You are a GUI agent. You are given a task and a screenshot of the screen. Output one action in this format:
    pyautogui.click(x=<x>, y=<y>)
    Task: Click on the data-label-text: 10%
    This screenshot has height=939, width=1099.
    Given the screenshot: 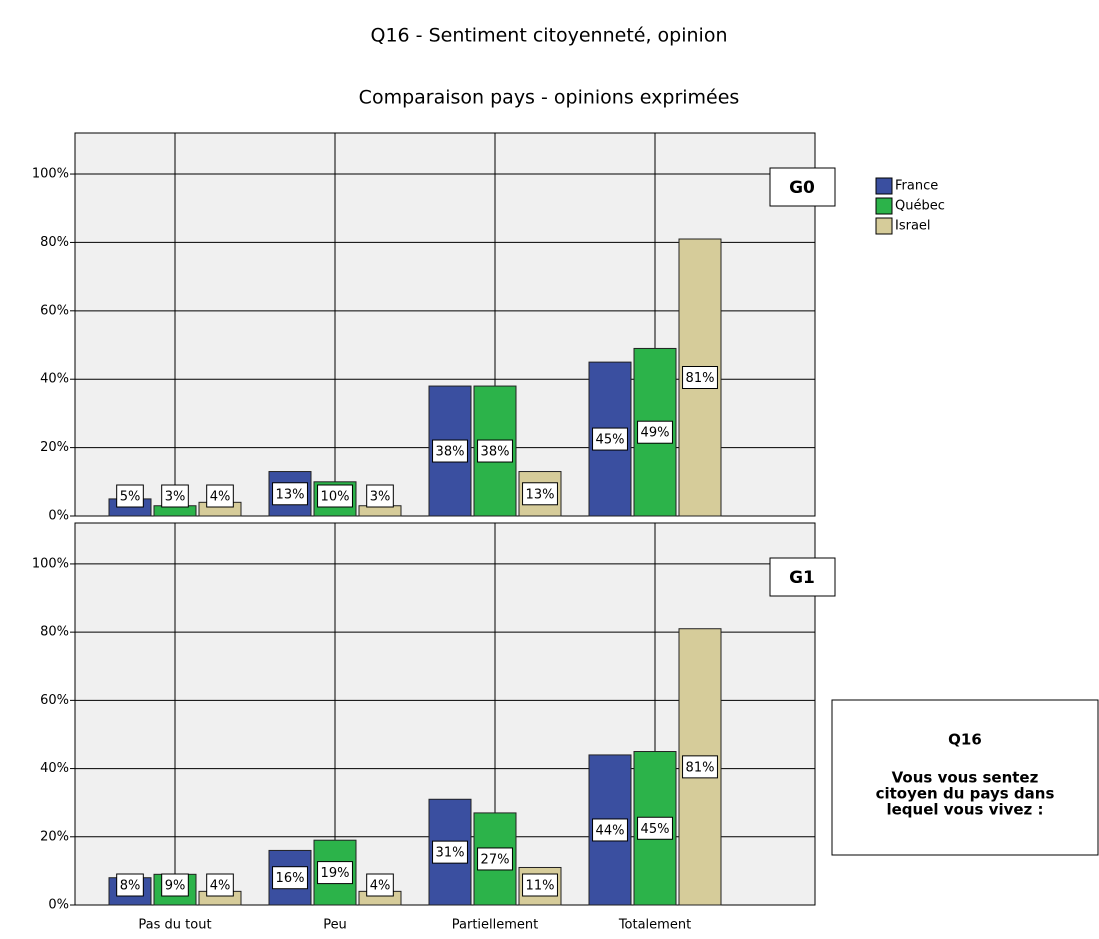 What is the action you would take?
    pyautogui.click(x=335, y=497)
    